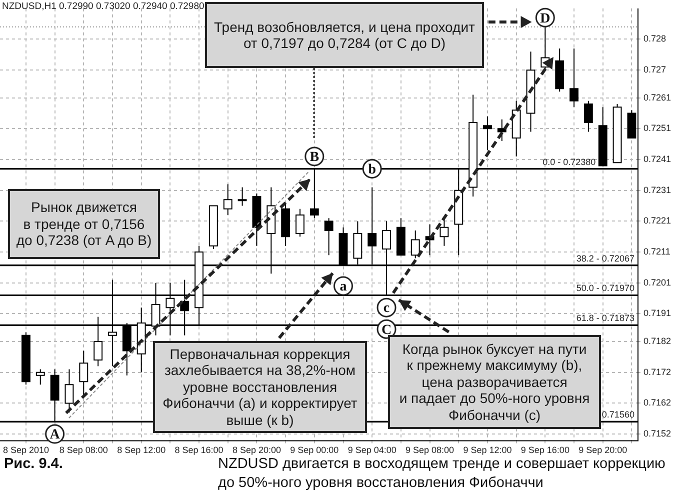  I want to click on annotation: D, so click(545, 18).